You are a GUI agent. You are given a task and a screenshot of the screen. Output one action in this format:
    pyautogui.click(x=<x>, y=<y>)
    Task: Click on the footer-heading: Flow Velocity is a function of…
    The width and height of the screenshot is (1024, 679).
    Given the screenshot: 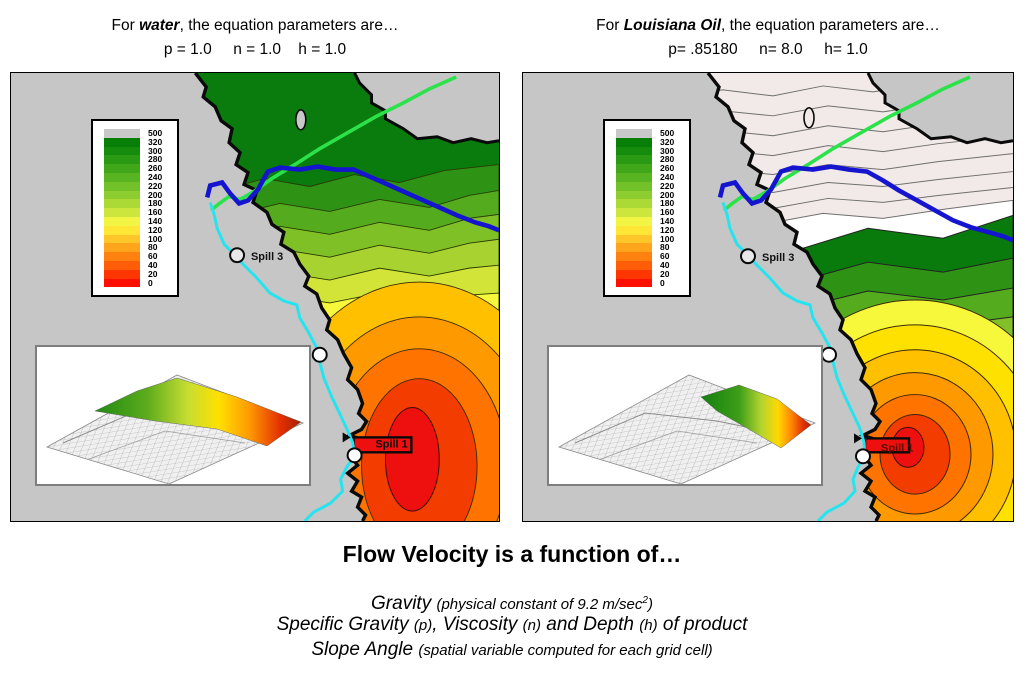 What is the action you would take?
    pyautogui.click(x=512, y=554)
    